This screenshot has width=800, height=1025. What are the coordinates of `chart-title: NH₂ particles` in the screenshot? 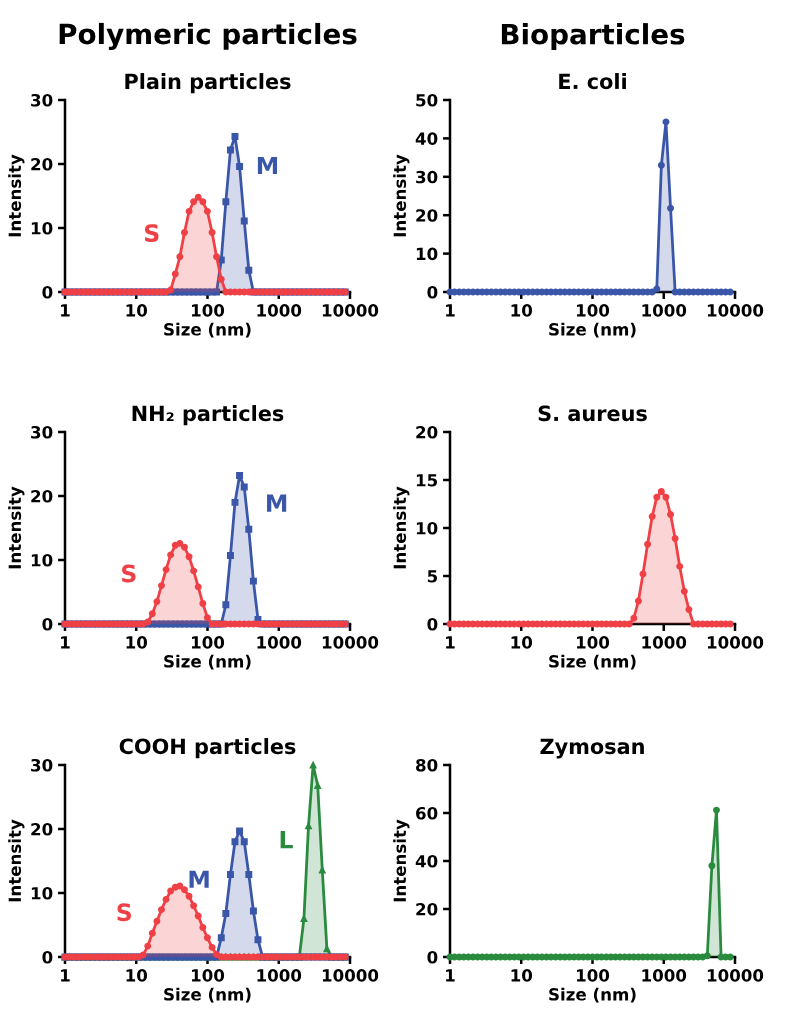 It's located at (208, 415).